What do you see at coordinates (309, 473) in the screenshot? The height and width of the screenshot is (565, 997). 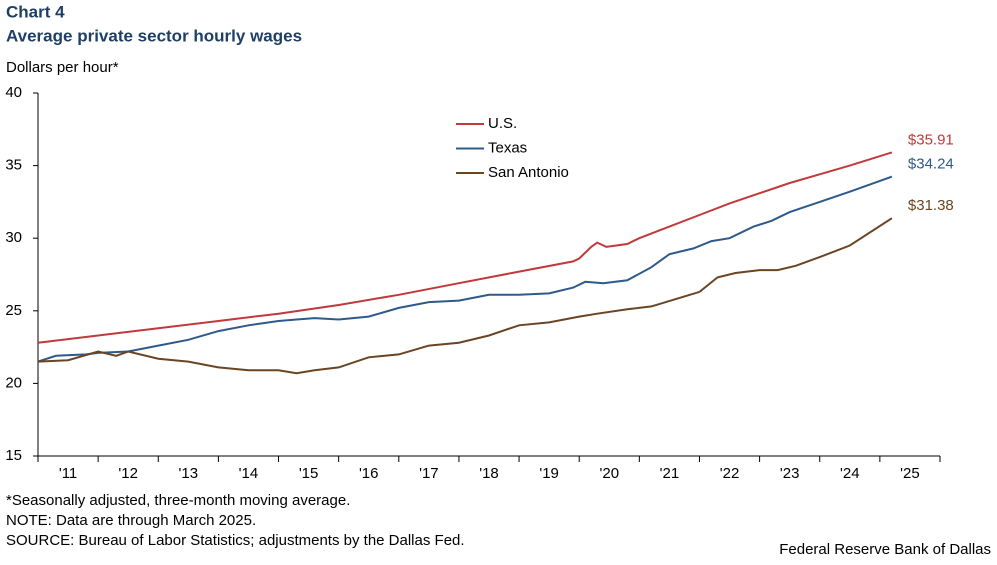 I see `x-tick-label: '15` at bounding box center [309, 473].